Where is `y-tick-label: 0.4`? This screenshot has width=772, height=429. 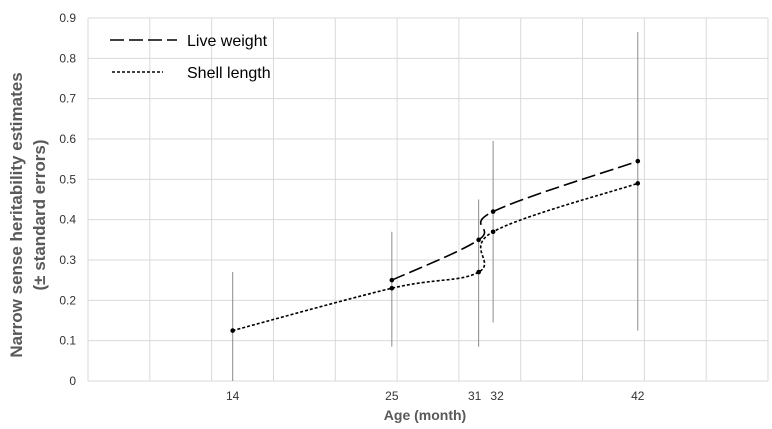 y-tick-label: 0.4 is located at coordinates (67, 220).